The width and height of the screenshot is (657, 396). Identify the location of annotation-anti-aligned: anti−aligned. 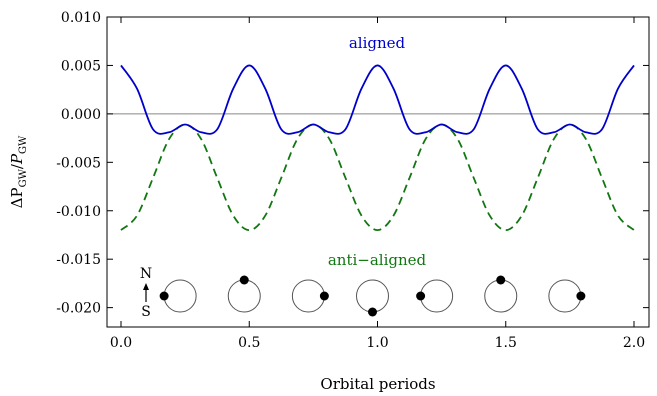
(377, 260).